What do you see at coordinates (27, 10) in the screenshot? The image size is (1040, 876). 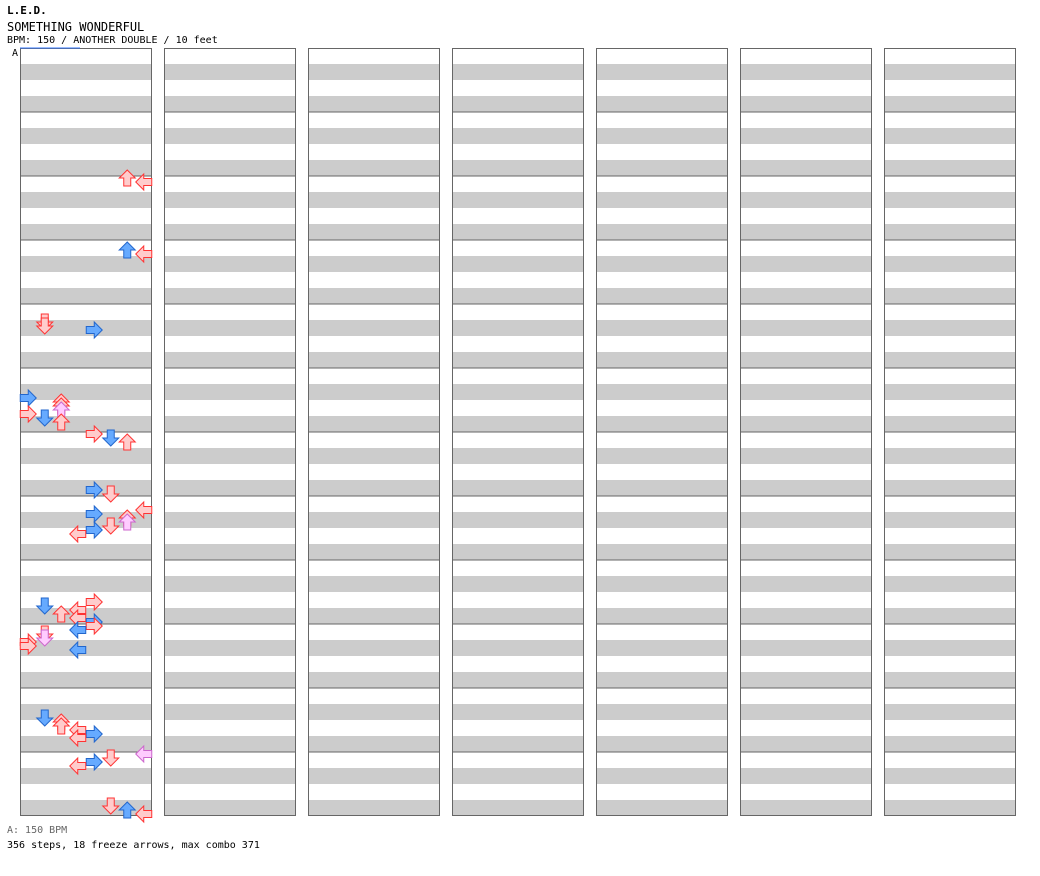 I see `artist-name: L.E.D.` at bounding box center [27, 10].